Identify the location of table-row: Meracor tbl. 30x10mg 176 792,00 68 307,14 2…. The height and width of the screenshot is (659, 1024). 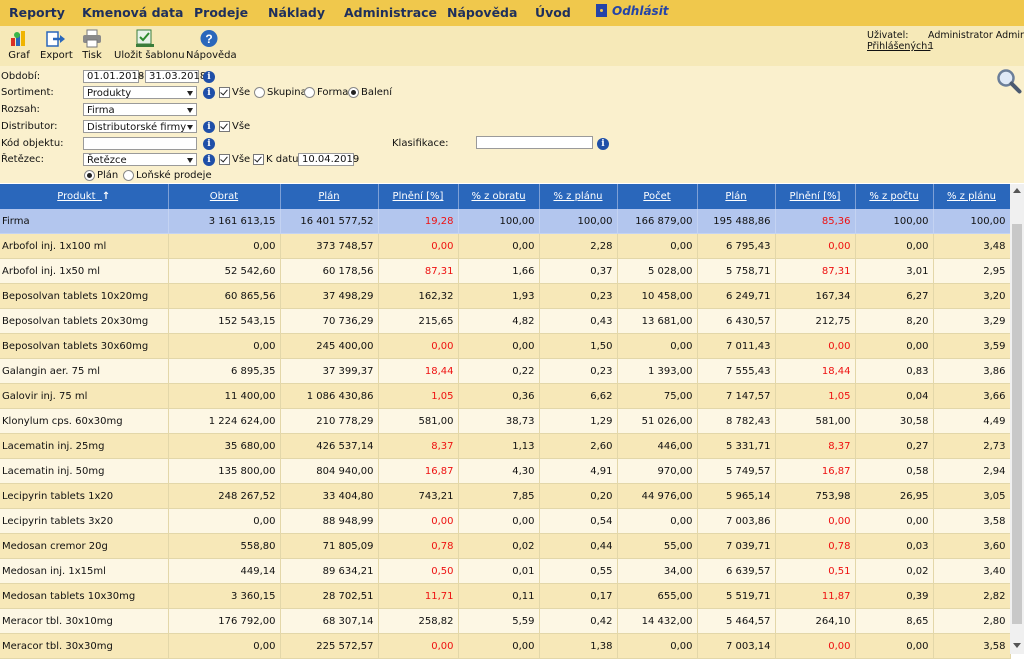
(505, 621).